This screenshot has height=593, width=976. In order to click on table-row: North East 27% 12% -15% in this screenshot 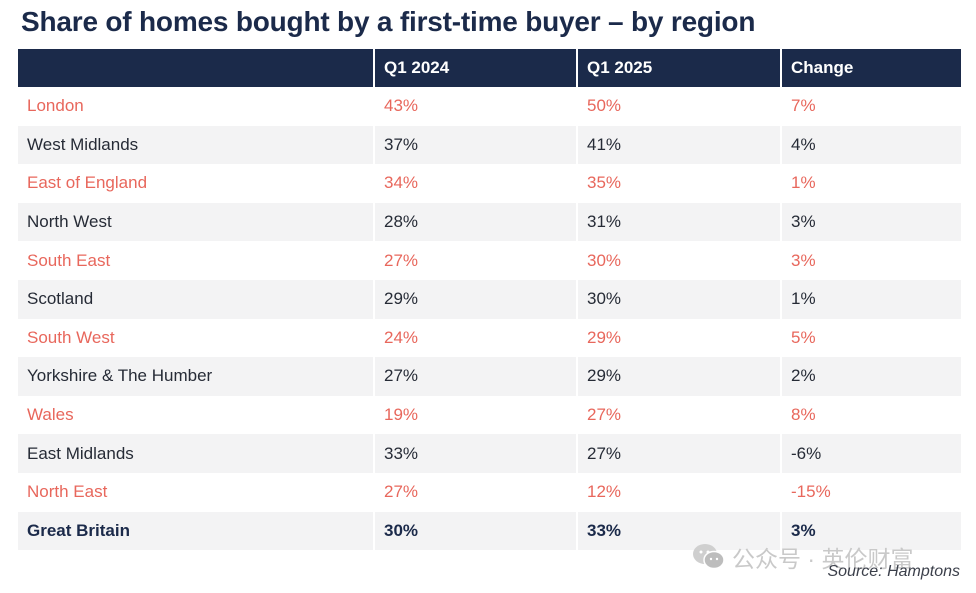, I will do `click(489, 492)`.